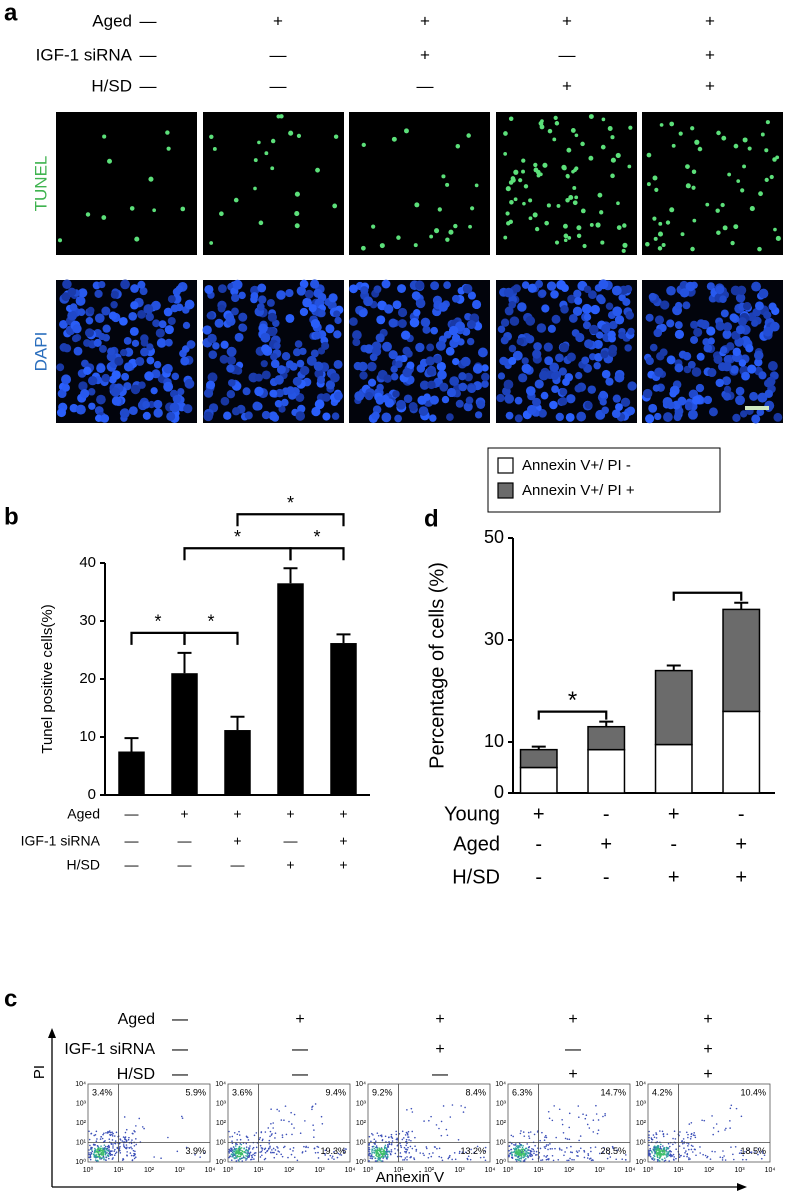 The height and width of the screenshot is (1193, 787). I want to click on micrograph, so click(126, 183).